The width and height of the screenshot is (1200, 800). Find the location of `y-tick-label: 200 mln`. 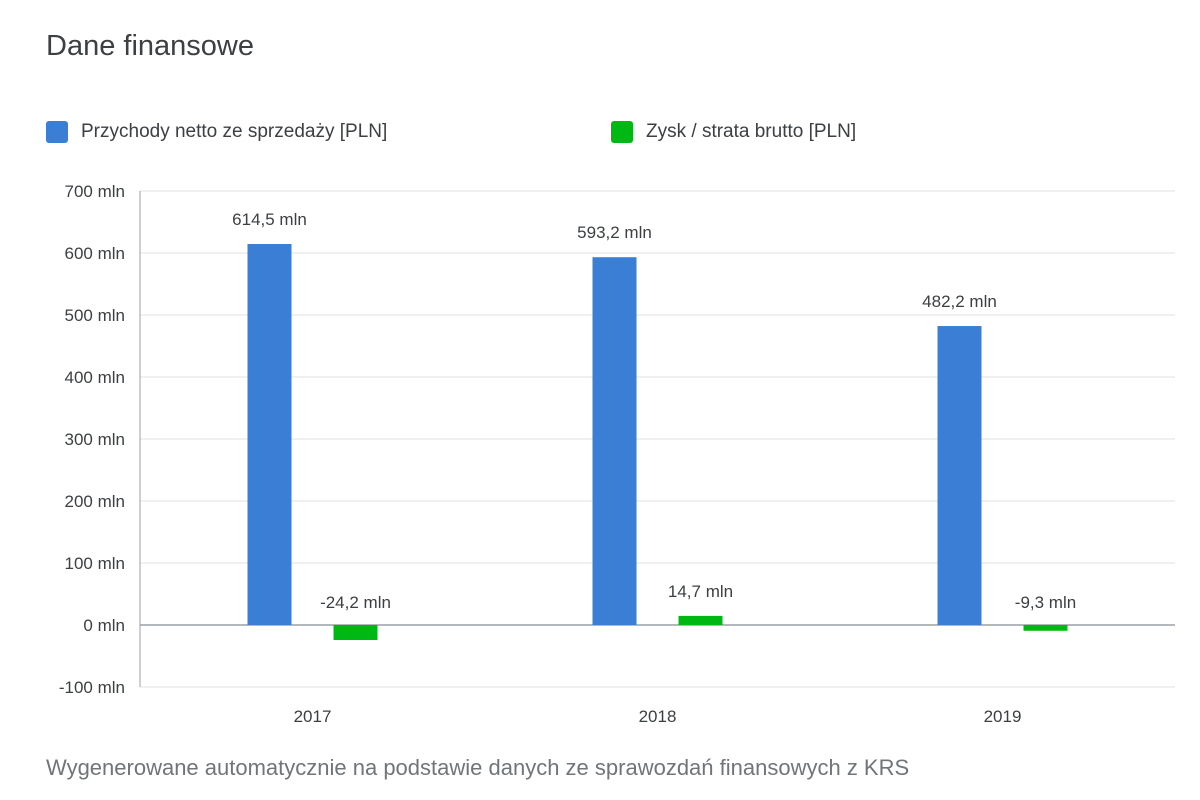

y-tick-label: 200 mln is located at coordinates (95, 501).